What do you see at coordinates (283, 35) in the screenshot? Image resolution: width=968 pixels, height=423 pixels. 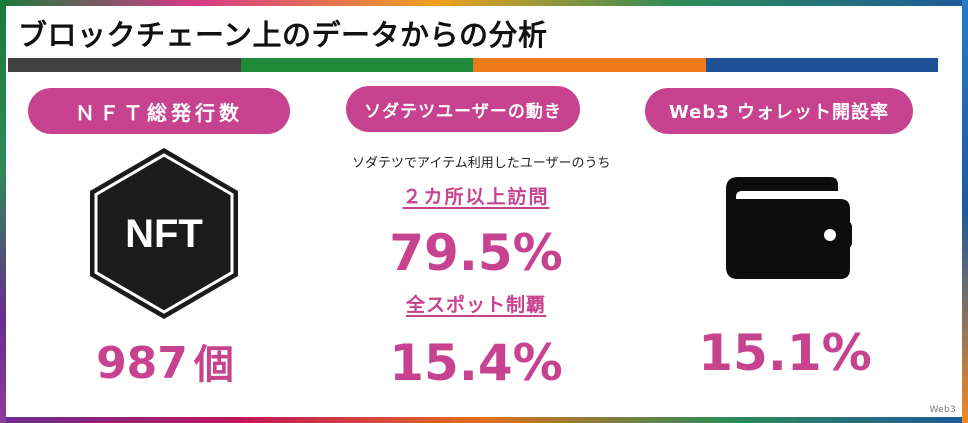 I see `page-title: ブロックチェーン上のデータからの分析` at bounding box center [283, 35].